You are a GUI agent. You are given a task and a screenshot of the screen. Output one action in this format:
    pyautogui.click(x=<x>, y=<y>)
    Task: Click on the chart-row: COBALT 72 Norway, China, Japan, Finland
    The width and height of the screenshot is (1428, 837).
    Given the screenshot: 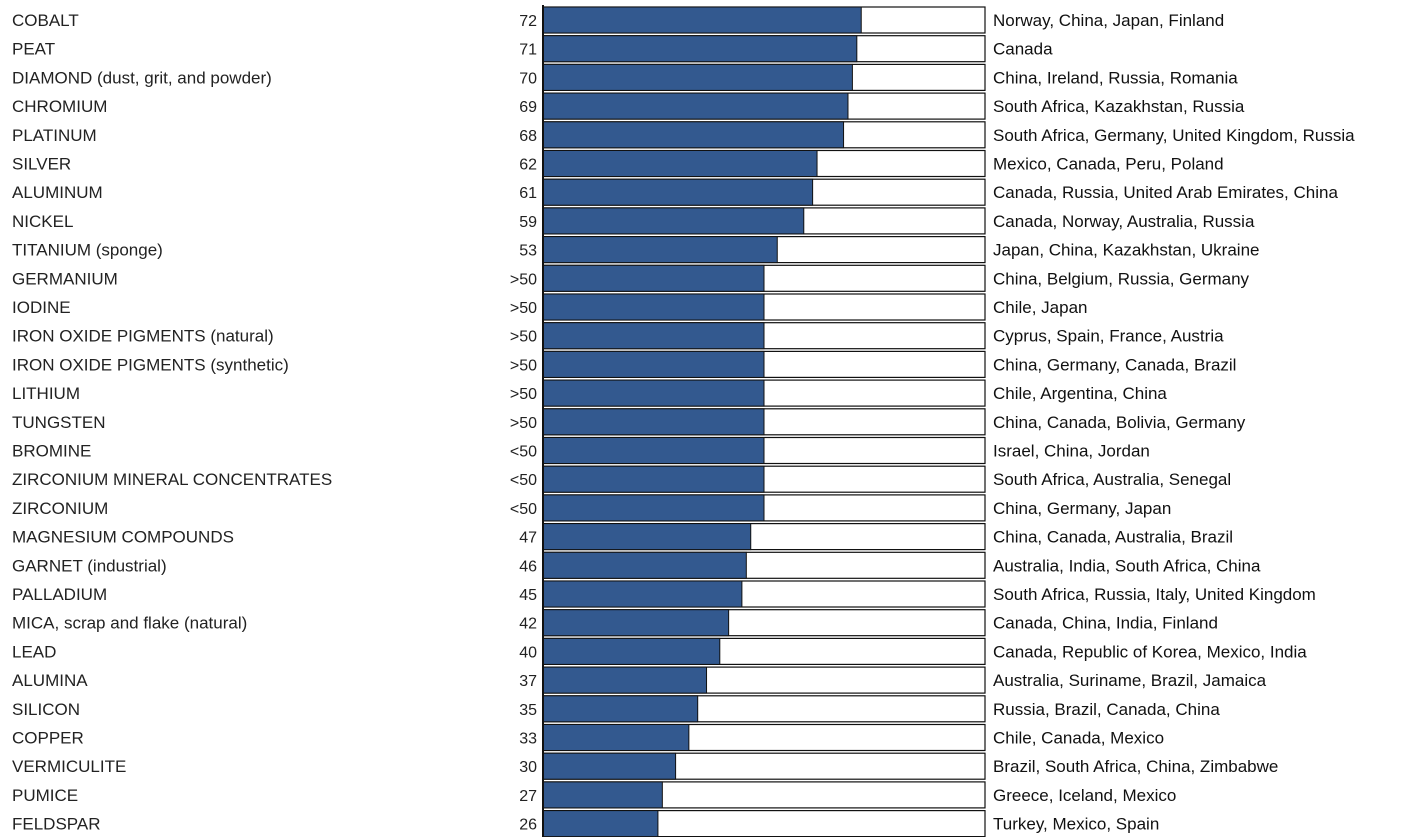 What is the action you would take?
    pyautogui.click(x=618, y=20)
    